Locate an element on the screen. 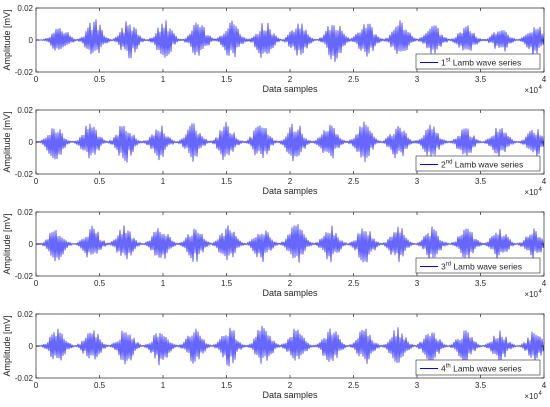 This screenshot has width=550, height=407. legend-label-ordinal: th is located at coordinates (448, 367).